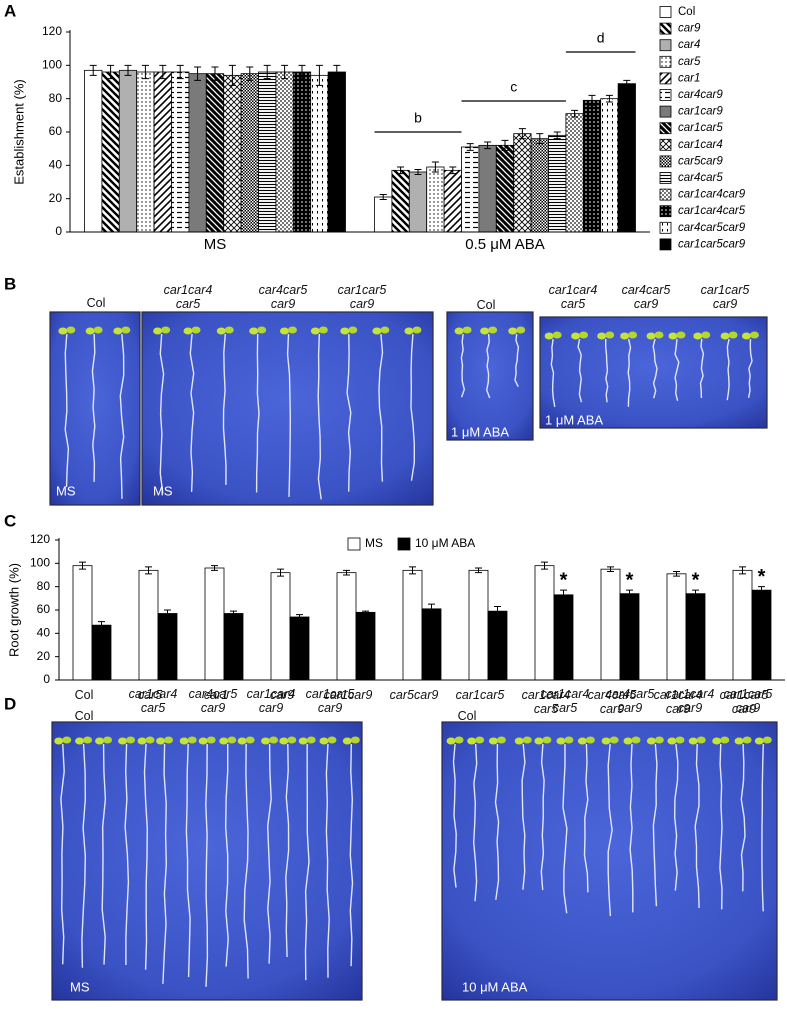 The height and width of the screenshot is (1017, 787). Describe the element at coordinates (513, 87) in the screenshot. I see `annotation-label: c` at that location.